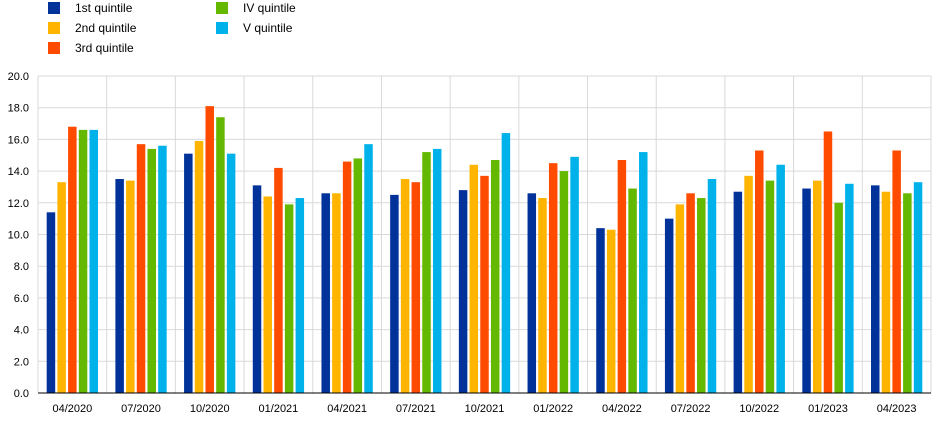 The width and height of the screenshot is (945, 421). What do you see at coordinates (347, 409) in the screenshot?
I see `x-tick-label: 04/2021` at bounding box center [347, 409].